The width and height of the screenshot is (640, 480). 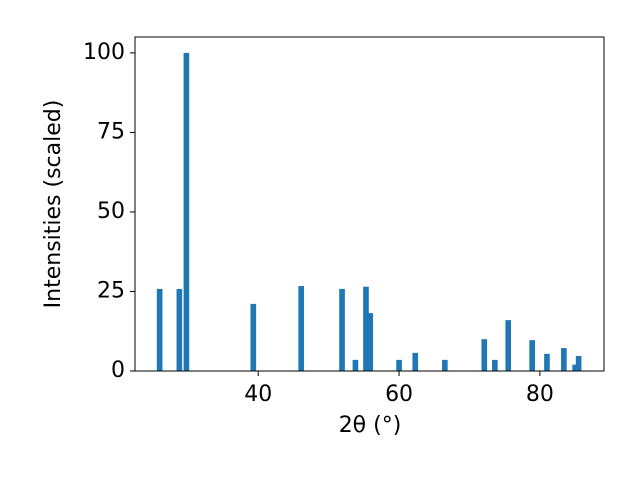 I want to click on y-tick-label: 50, so click(x=111, y=211).